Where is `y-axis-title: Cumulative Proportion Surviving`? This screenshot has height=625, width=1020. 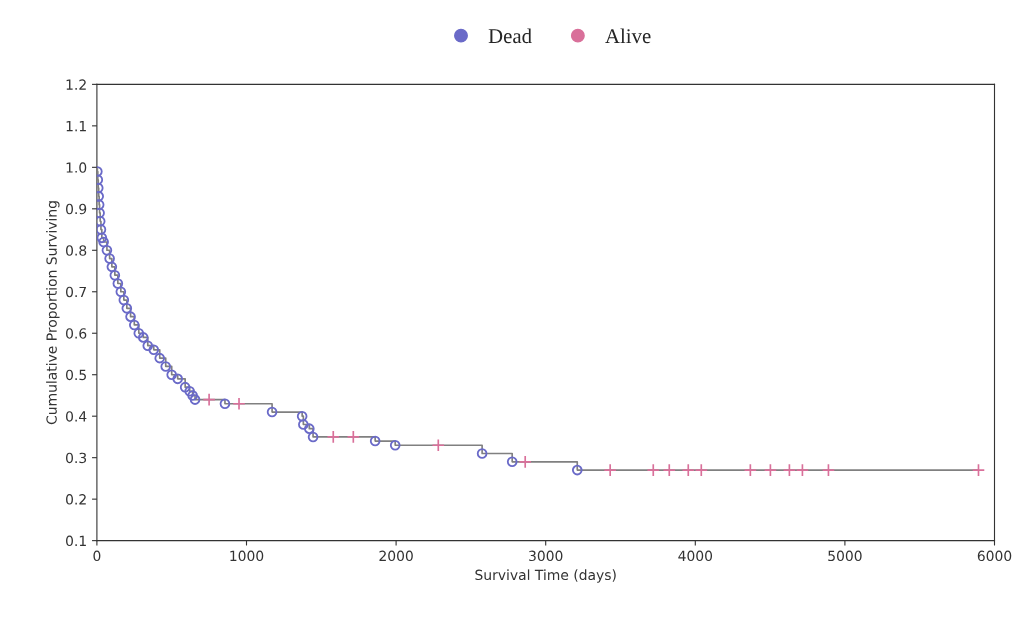
y-axis-title: Cumulative Proportion Surviving is located at coordinates (53, 313).